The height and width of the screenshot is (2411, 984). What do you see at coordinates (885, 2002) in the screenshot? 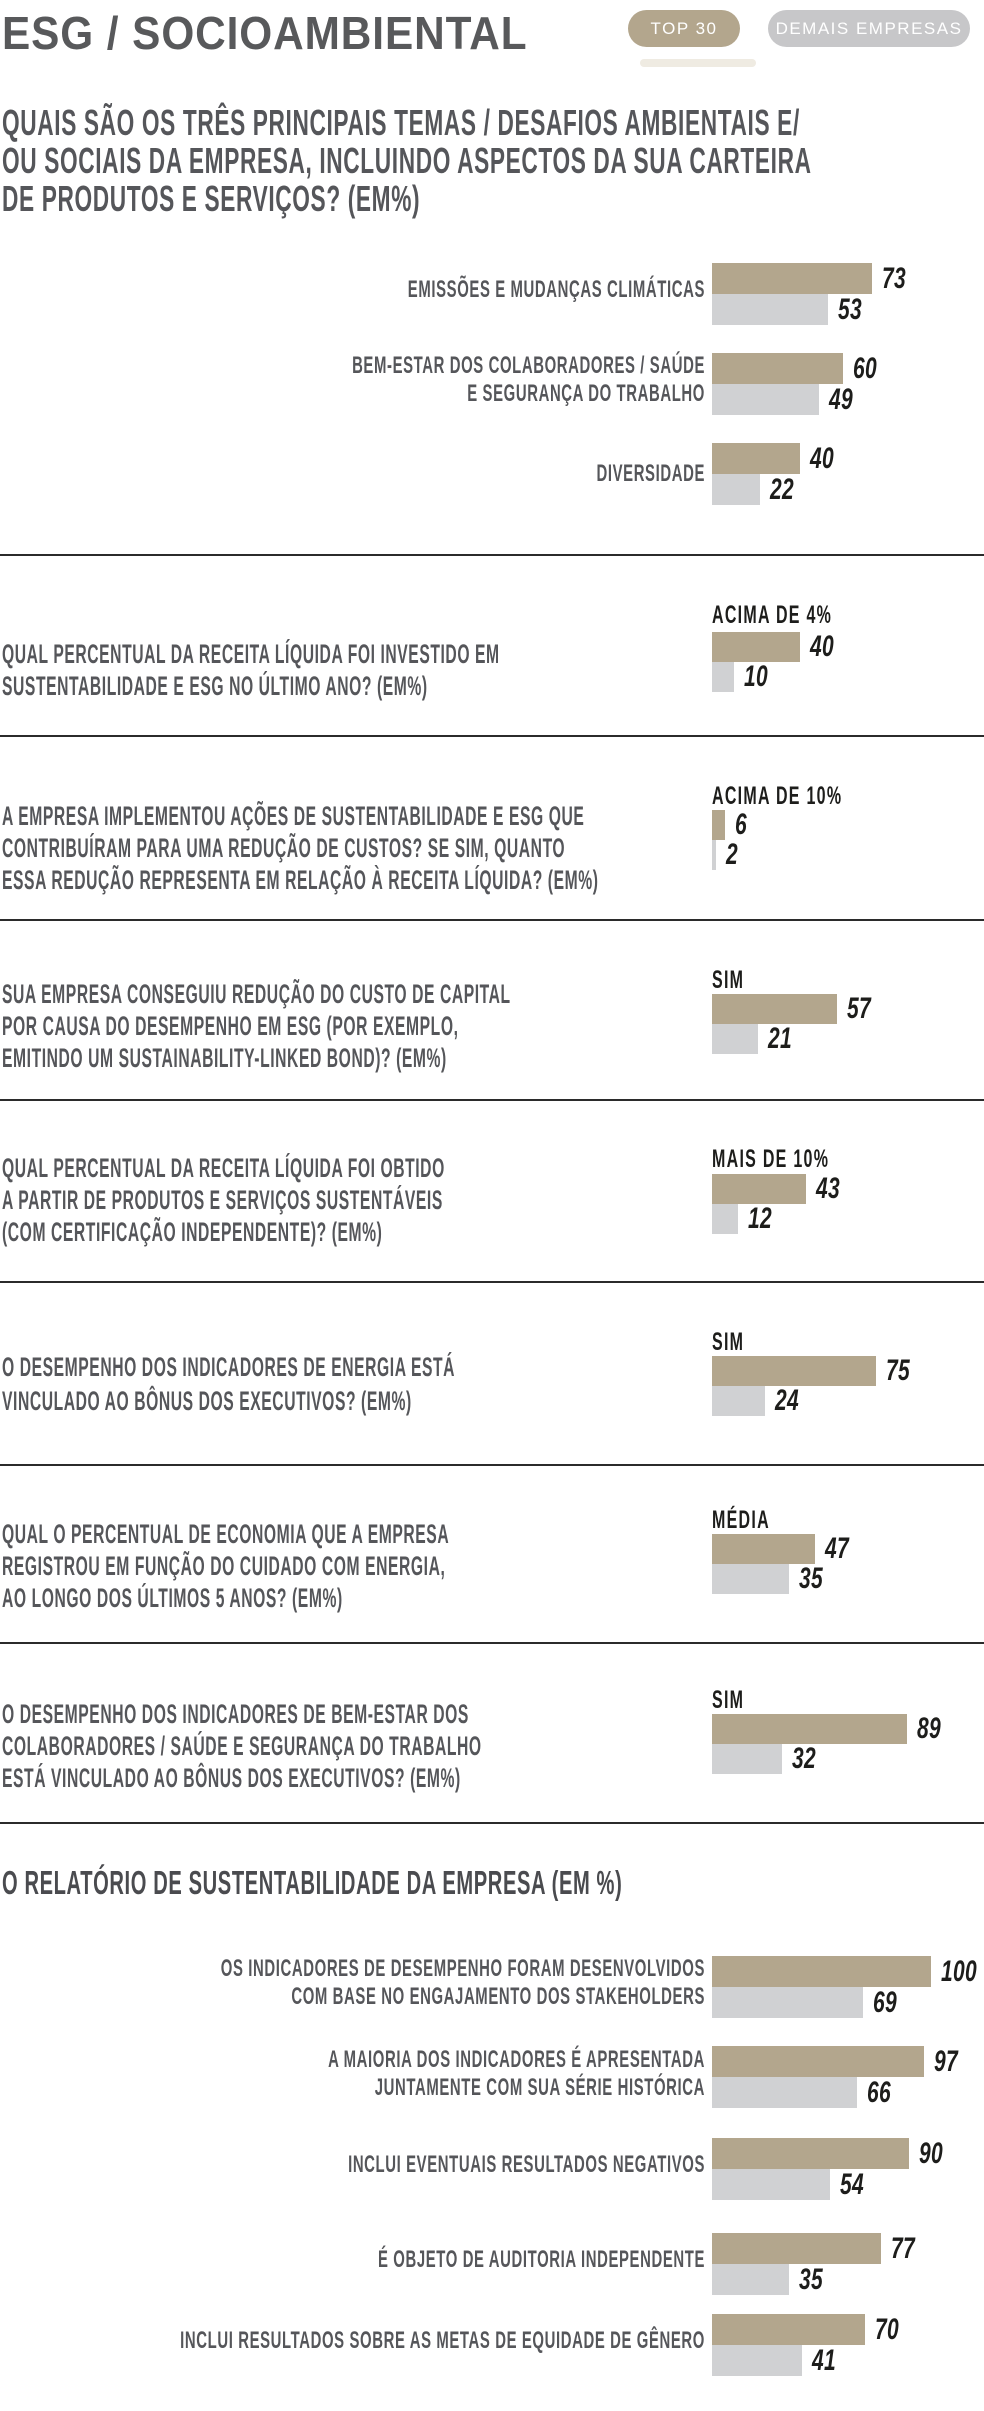
I see `demais-value: 69` at bounding box center [885, 2002].